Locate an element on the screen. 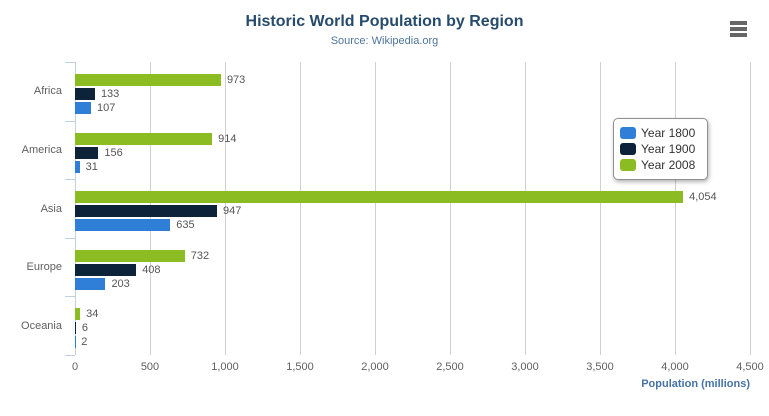 This screenshot has width=769, height=416. legend-item-year-1900: Year 1900 is located at coordinates (657, 149).